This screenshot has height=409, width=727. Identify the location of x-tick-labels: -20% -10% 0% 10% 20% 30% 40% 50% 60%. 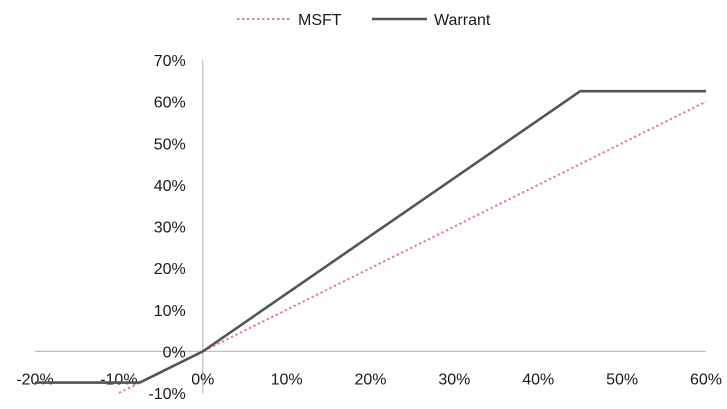
(369, 379).